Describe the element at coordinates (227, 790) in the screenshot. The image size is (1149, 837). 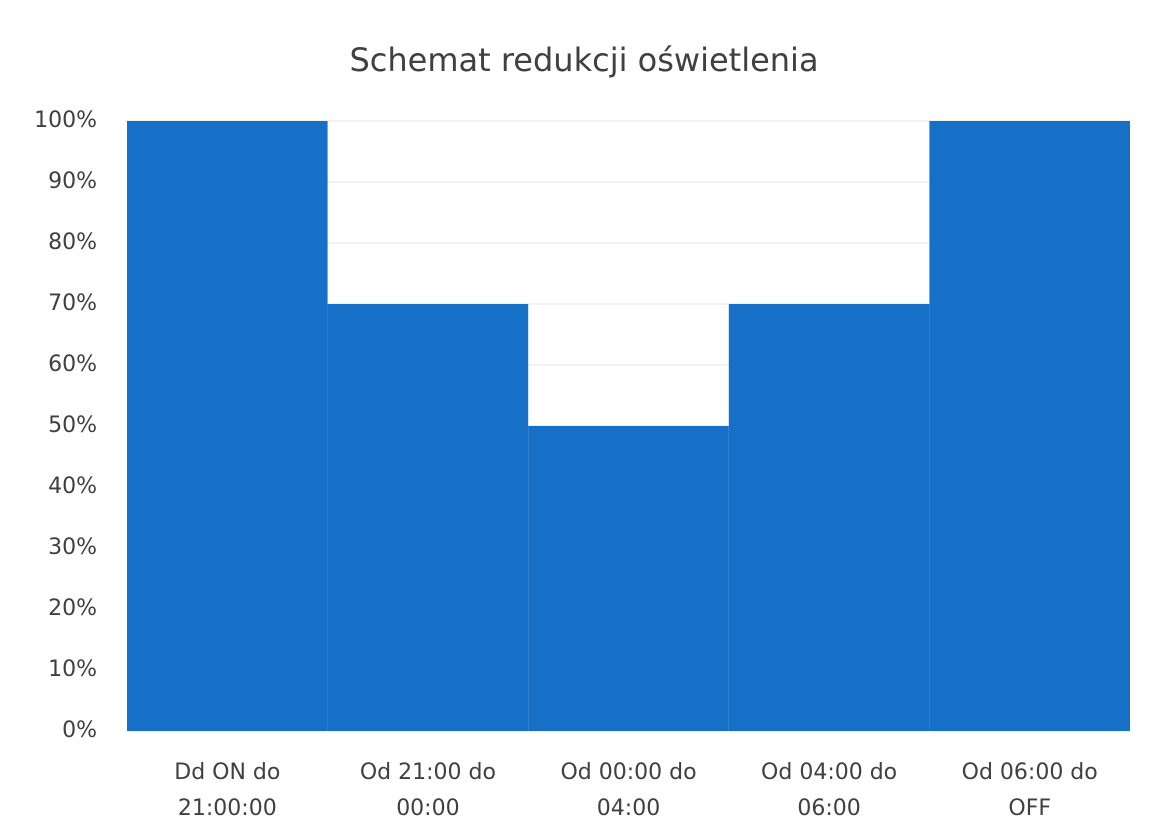
I see `x-tick-label: Dd ON do 21:00:00` at that location.